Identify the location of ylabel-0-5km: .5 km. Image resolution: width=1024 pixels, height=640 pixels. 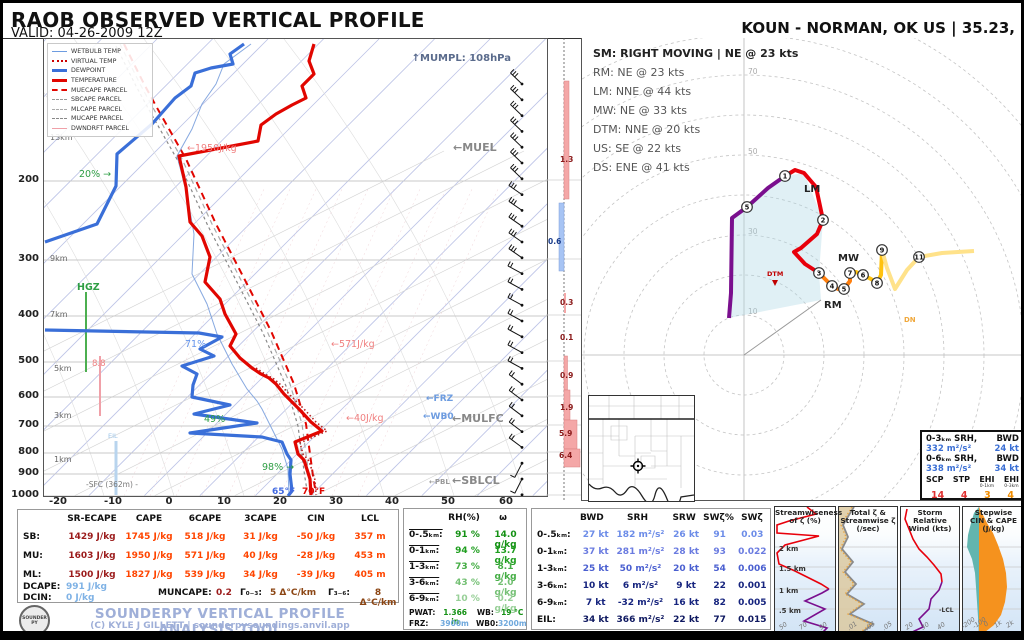
(790, 611).